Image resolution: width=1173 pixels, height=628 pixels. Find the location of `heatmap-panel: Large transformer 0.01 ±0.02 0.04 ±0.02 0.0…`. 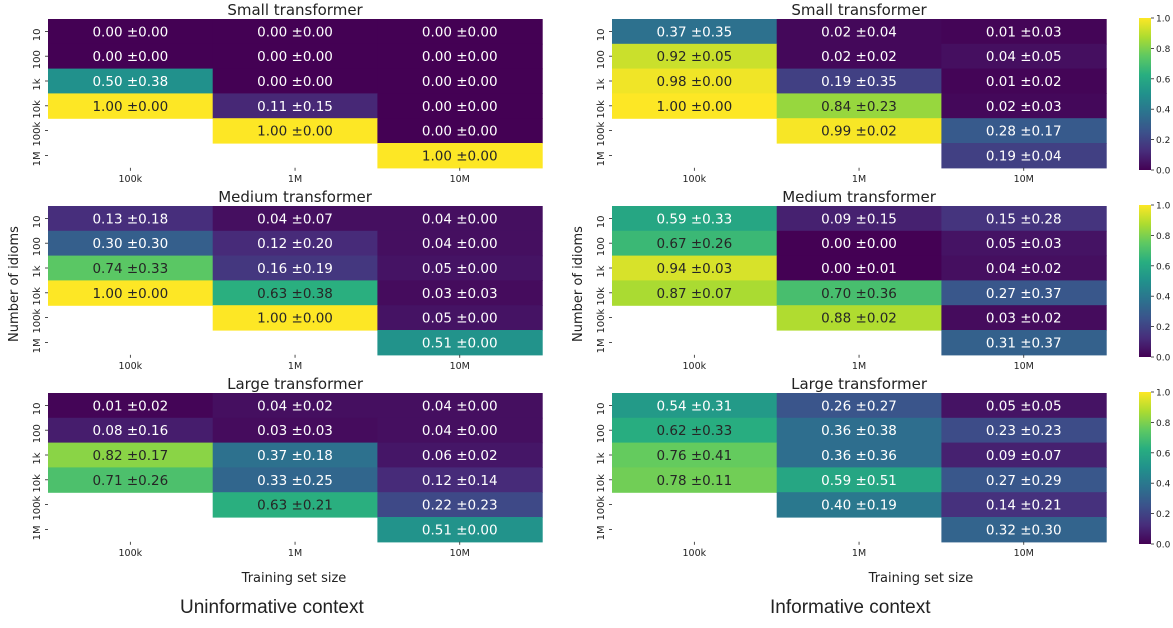

heatmap-panel: Large transformer 0.01 ±0.02 0.04 ±0.02 0.0… is located at coordinates (287, 467).